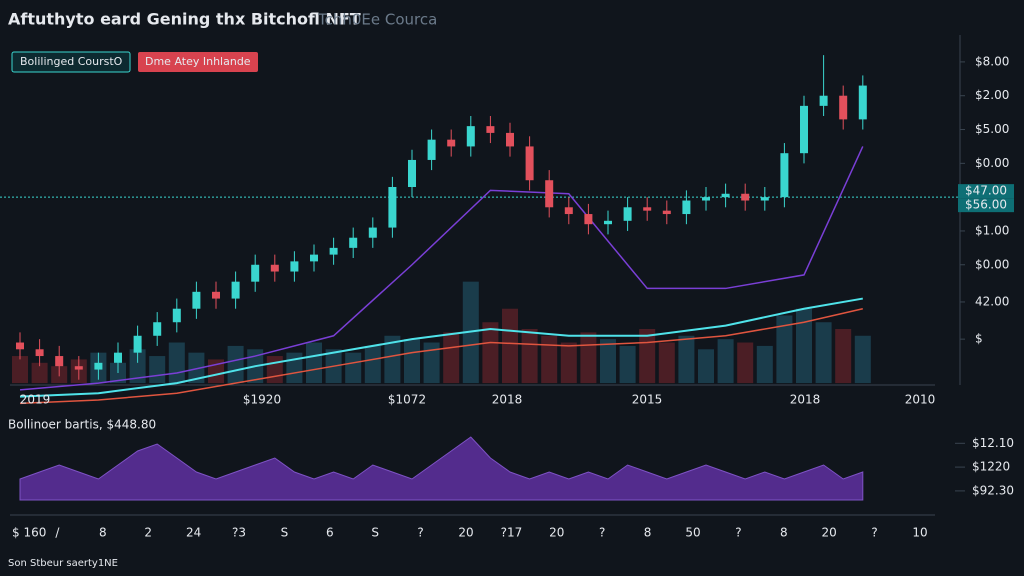  I want to click on y-tick-label: $2.00, so click(992, 95).